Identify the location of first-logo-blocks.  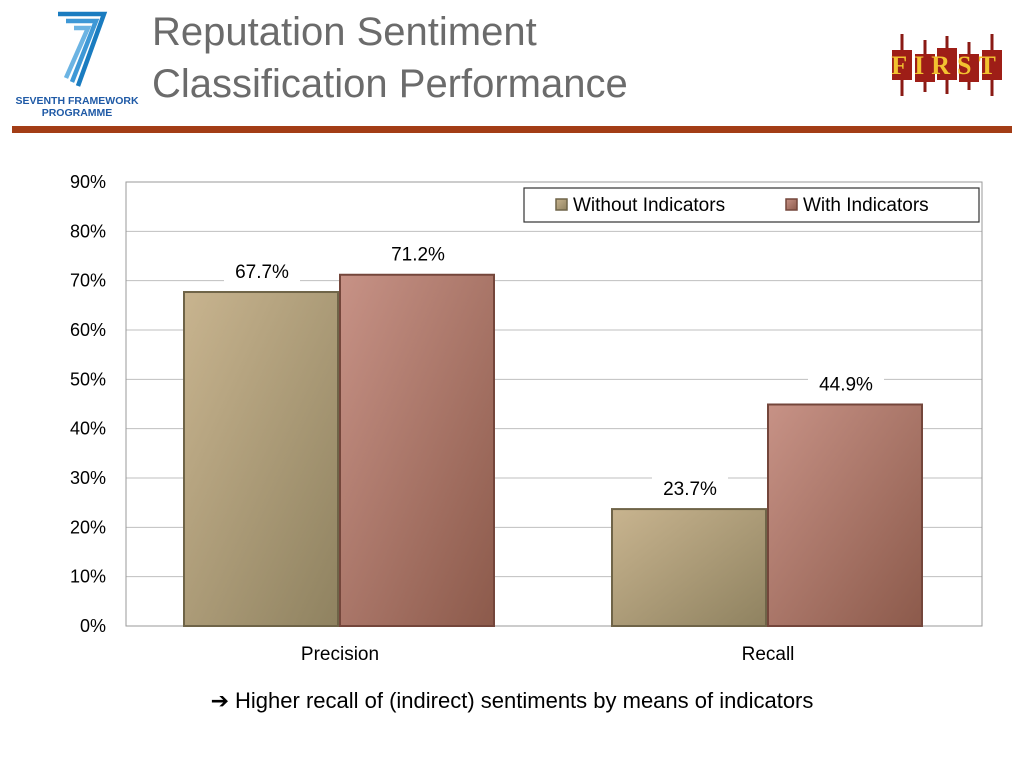
(947, 65).